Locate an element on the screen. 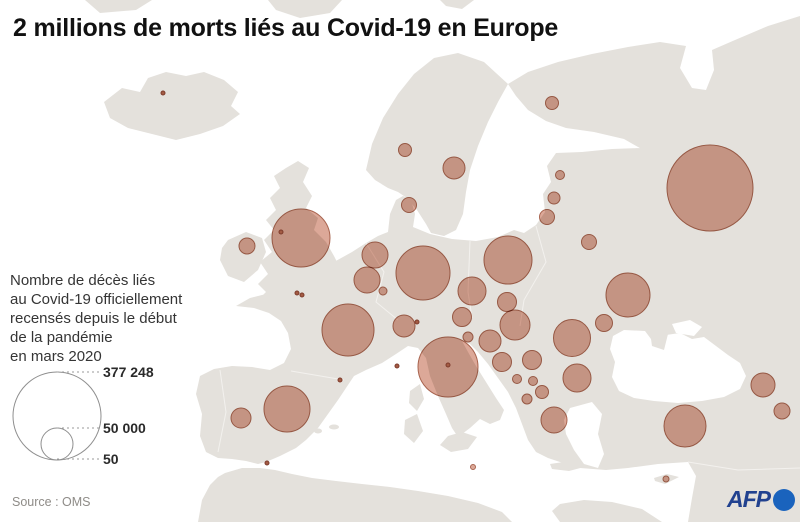 The width and height of the screenshot is (800, 522). scale-label-max: 377 248 is located at coordinates (128, 372).